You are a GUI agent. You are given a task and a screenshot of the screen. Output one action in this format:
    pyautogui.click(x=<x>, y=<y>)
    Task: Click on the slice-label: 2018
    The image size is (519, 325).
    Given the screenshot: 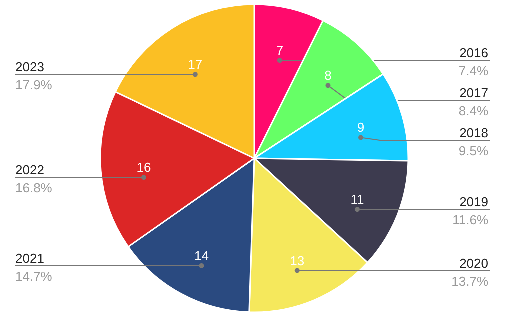 What is the action you would take?
    pyautogui.click(x=474, y=133)
    